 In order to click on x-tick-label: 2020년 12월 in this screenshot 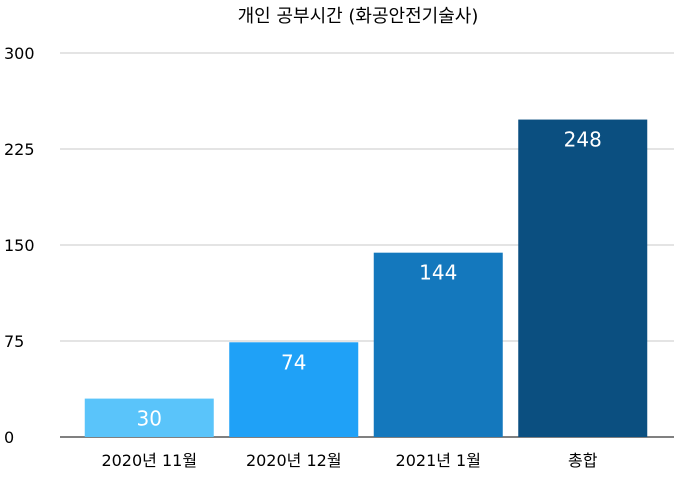, I will do `click(294, 460)`.